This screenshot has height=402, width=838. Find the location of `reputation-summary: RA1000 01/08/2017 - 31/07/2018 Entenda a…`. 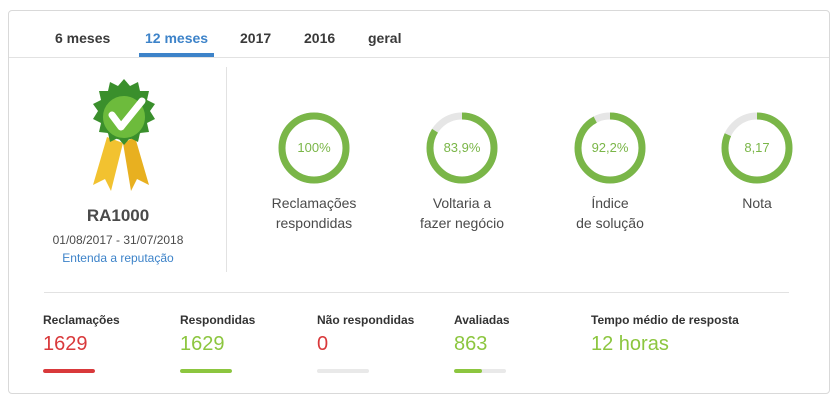

reputation-summary: RA1000 01/08/2017 - 31/07/2018 Entenda a… is located at coordinates (118, 166).